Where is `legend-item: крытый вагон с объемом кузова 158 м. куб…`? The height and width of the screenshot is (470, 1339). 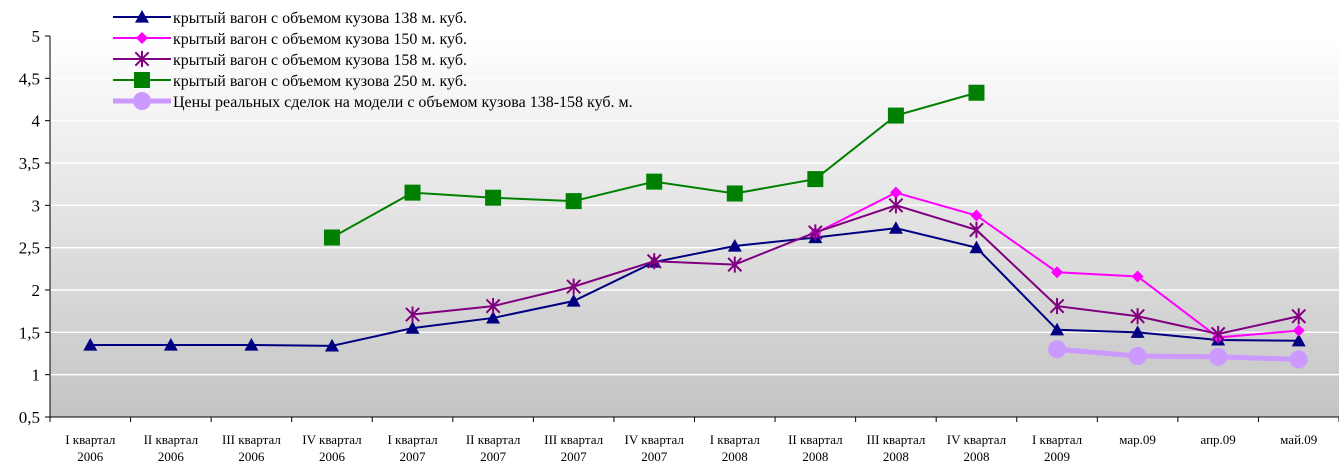 legend-item: крытый вагон с объемом кузова 158 м. куб… is located at coordinates (290, 59).